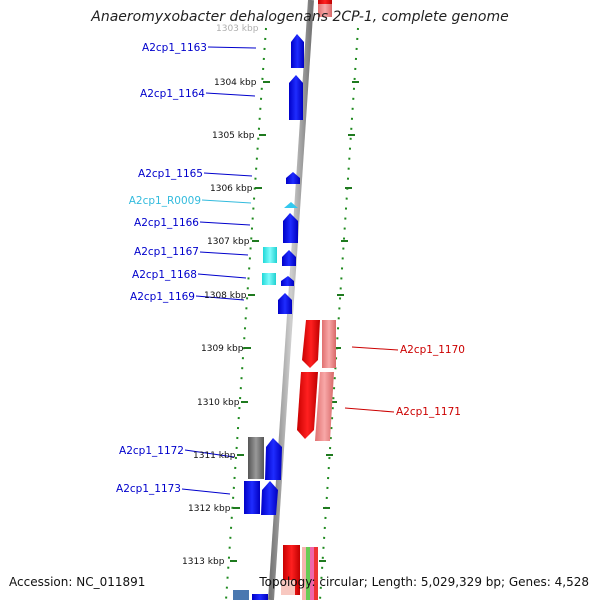 This screenshot has height=600, width=600. I want to click on gene-label-1164: A2cp1_1164, so click(172, 94).